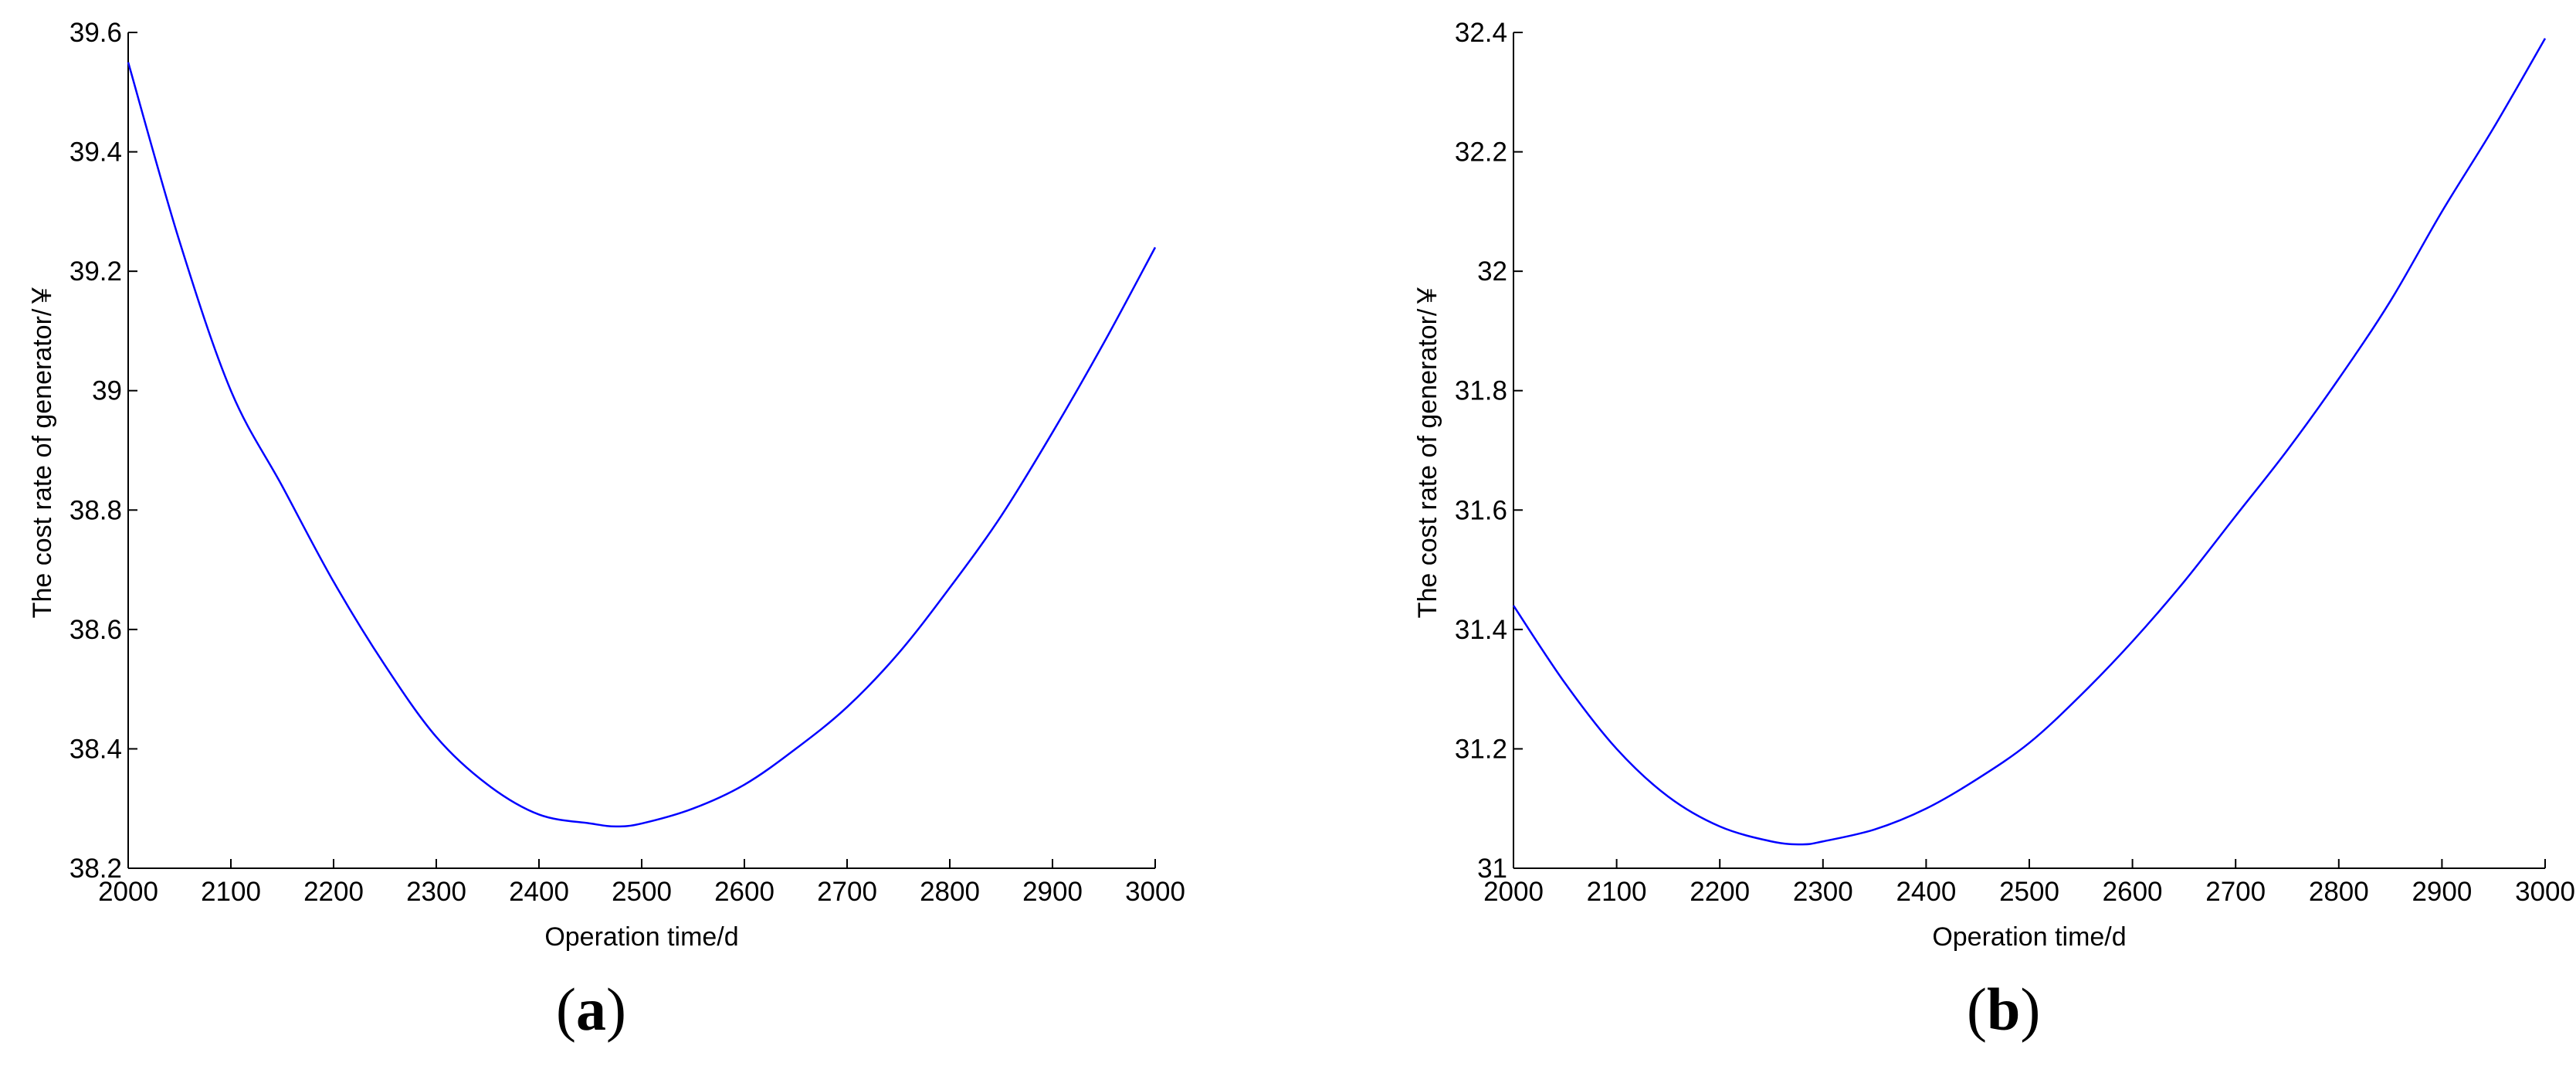  I want to click on y-tick-label: 38.6, so click(95, 630).